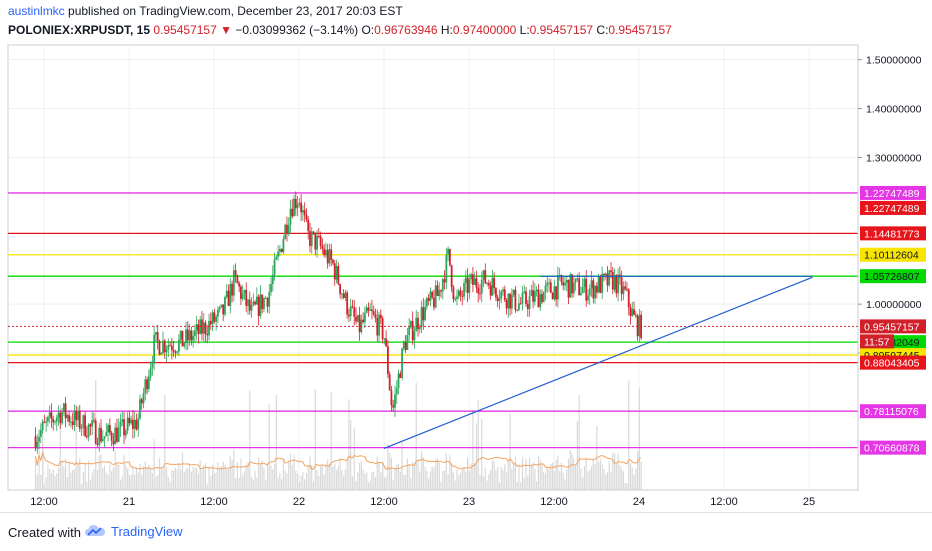  I want to click on last-price-label-bg, so click(893, 326).